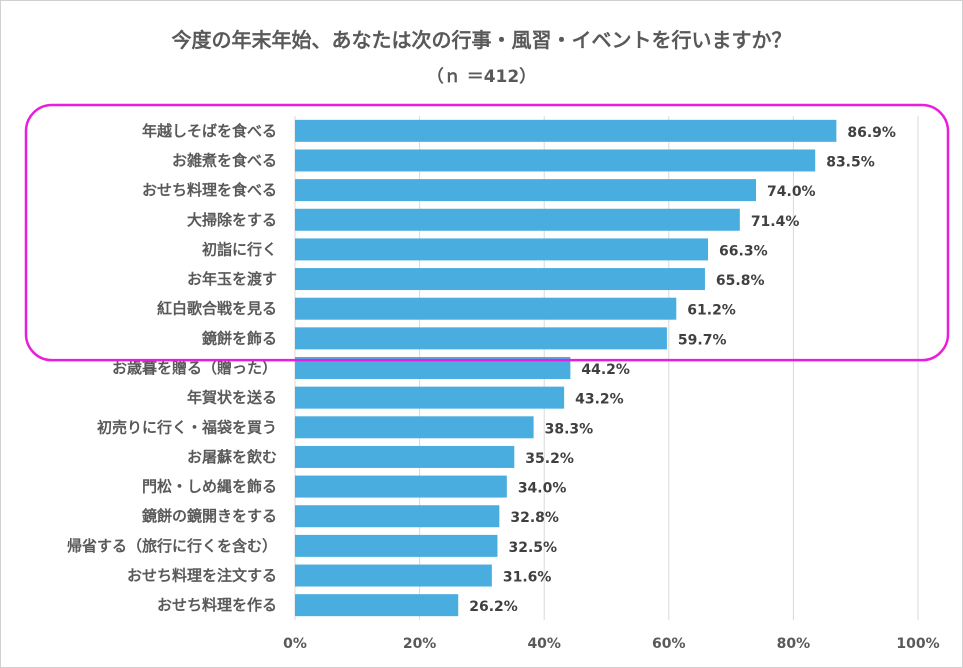 This screenshot has height=668, width=963. I want to click on x-tick-label: 40%, so click(544, 644).